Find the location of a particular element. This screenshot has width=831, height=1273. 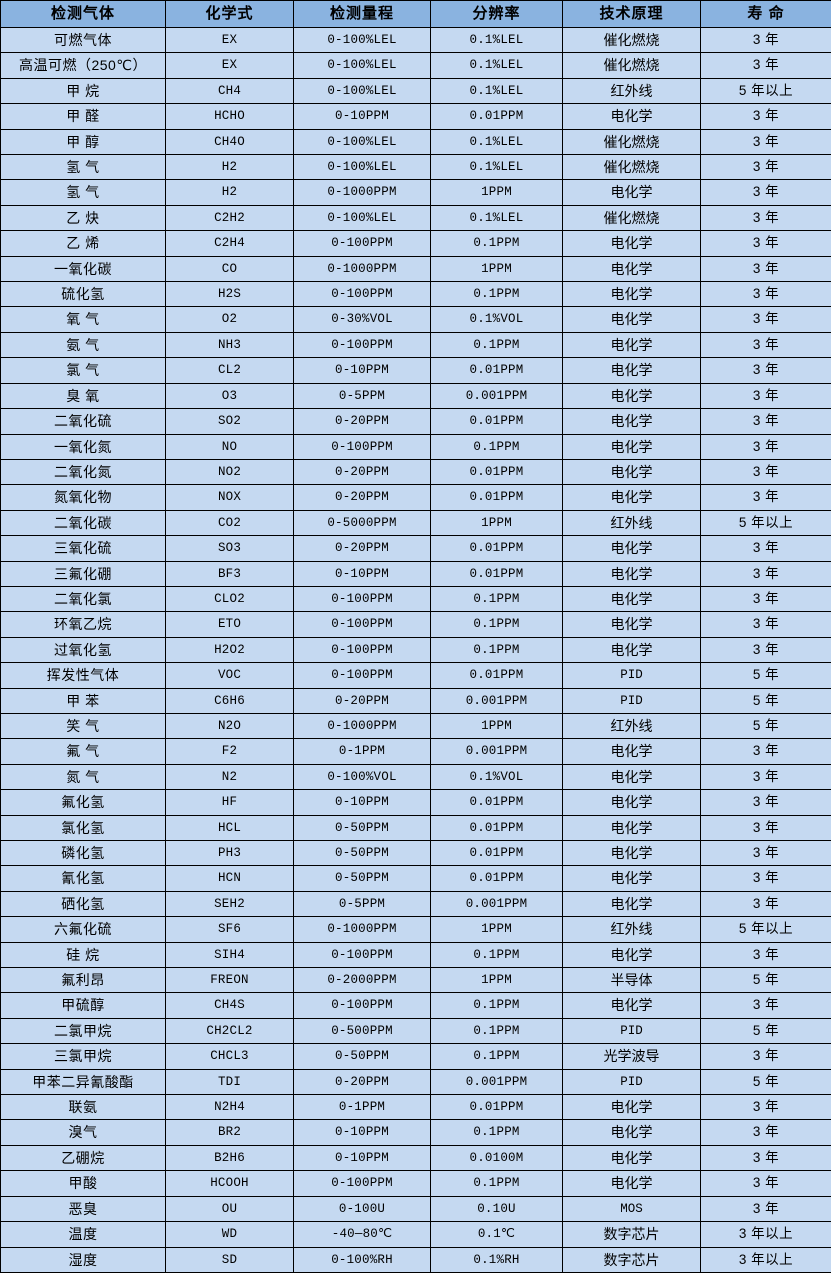

cell-gas: 甲 苯 is located at coordinates (83, 700).